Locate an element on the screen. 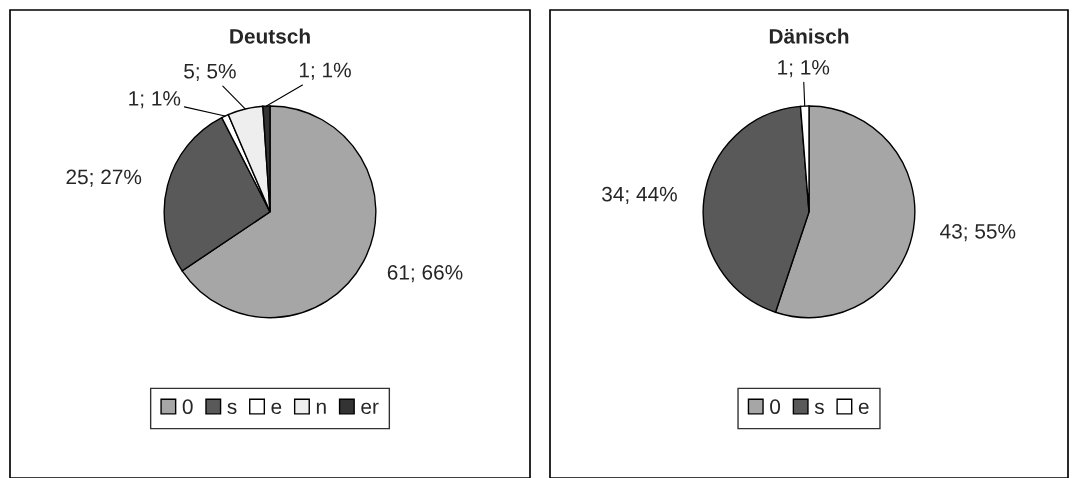 Image resolution: width=1074 pixels, height=478 pixels. data-label: 5; 5% is located at coordinates (210, 72).